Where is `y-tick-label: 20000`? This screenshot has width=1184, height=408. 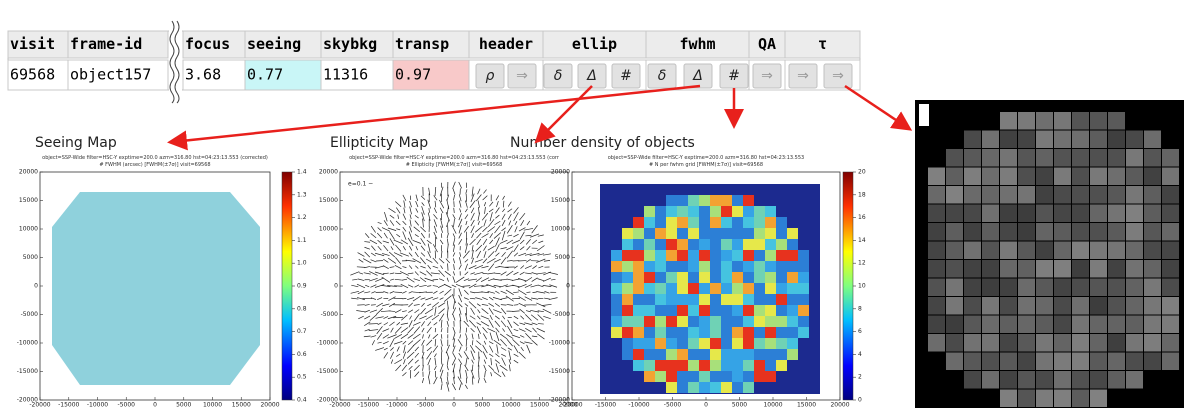
y-tick-label: 20000 is located at coordinates (560, 172).